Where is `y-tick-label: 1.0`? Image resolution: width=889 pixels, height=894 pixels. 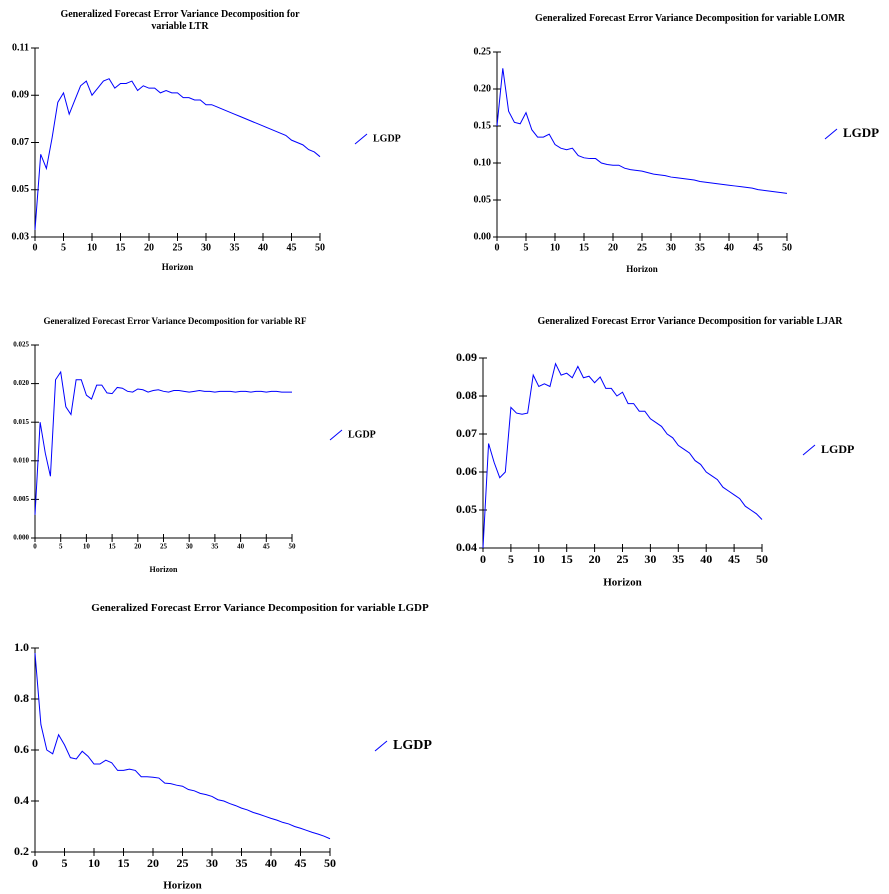 y-tick-label: 1.0 is located at coordinates (21, 647).